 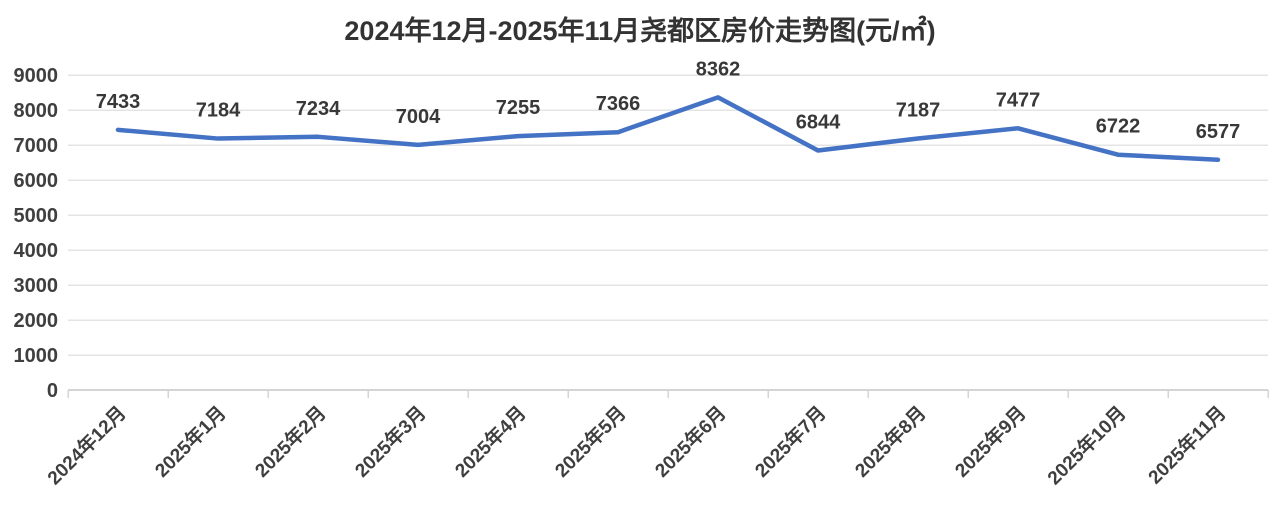 I want to click on price-line-series, so click(x=668, y=129).